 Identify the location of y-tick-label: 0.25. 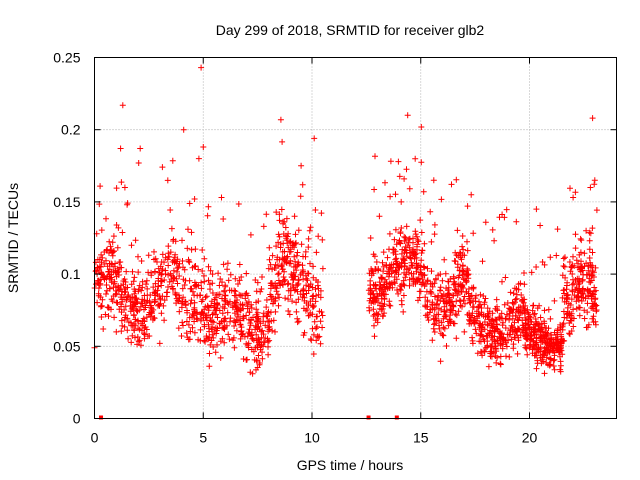
(66, 58).